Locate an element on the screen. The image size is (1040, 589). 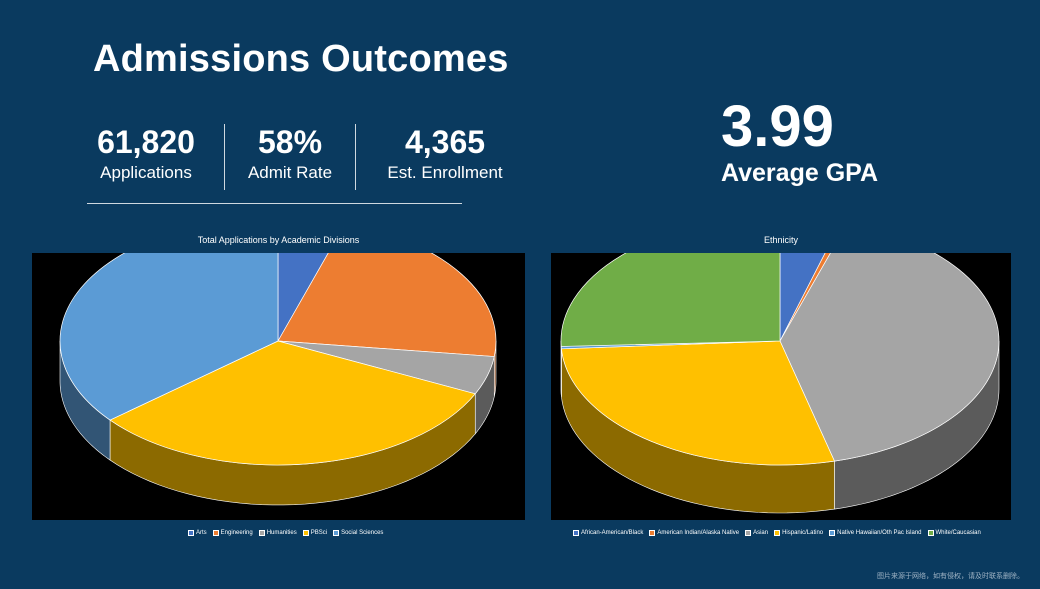
gpa-value: 3.99 is located at coordinates (777, 126).